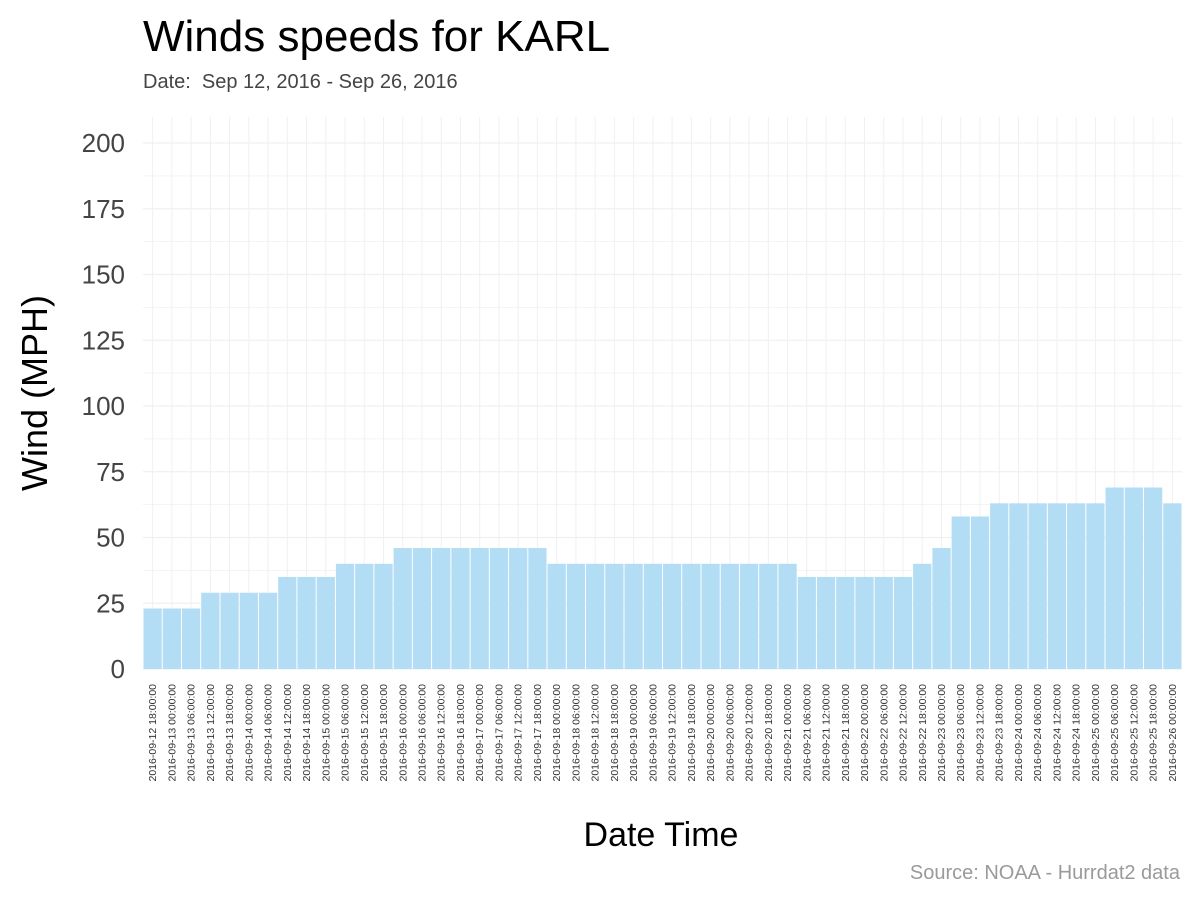 The height and width of the screenshot is (900, 1200). Describe the element at coordinates (1154, 733) in the screenshot. I see `x-tick-label: 2016-09-25 18:00:00` at that location.